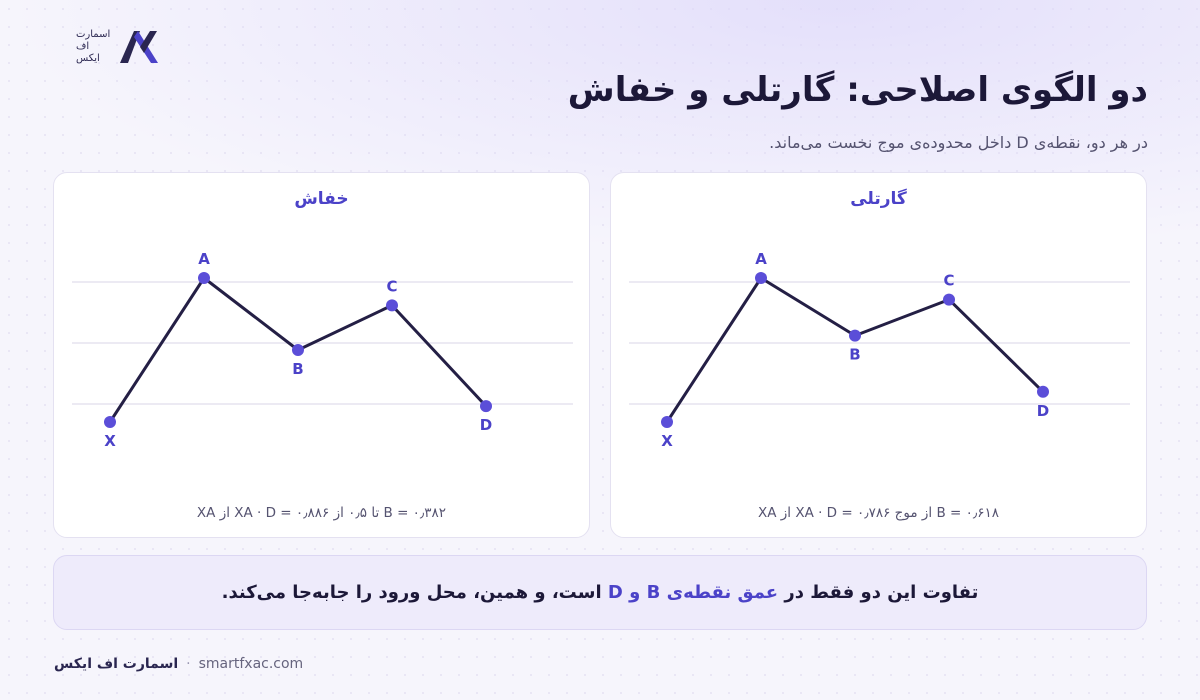  What do you see at coordinates (878, 199) in the screenshot?
I see `gartley-title: گارتلی` at bounding box center [878, 199].